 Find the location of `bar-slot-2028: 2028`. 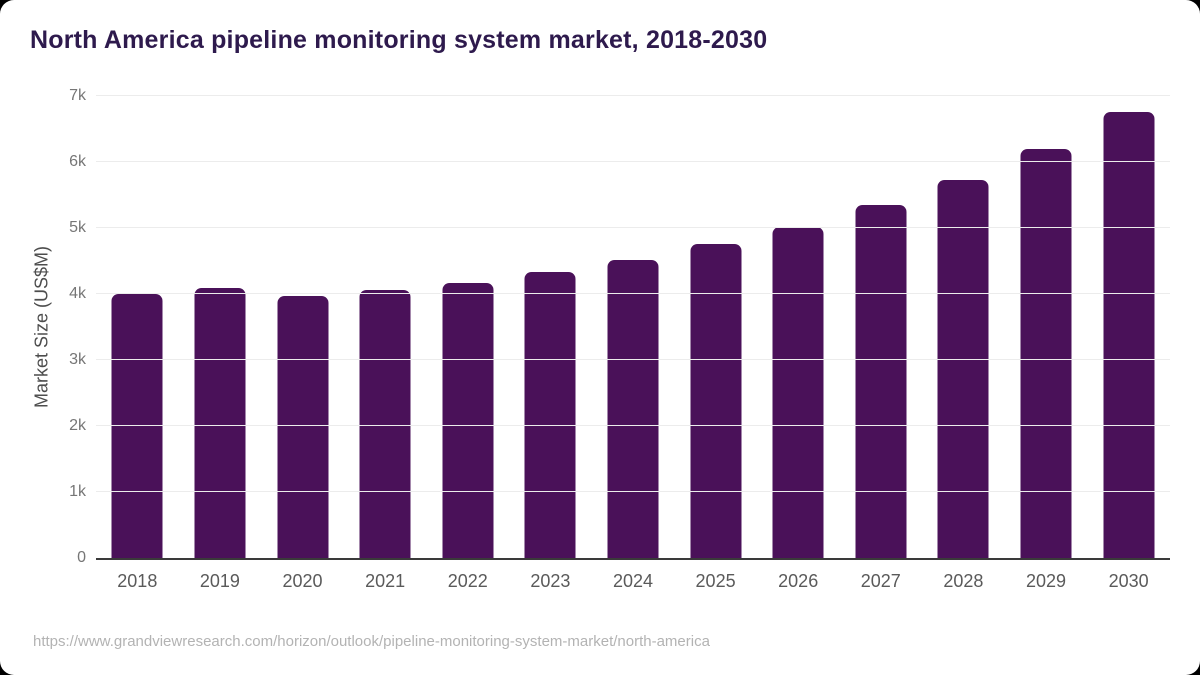

bar-slot-2028: 2028 is located at coordinates (963, 343).